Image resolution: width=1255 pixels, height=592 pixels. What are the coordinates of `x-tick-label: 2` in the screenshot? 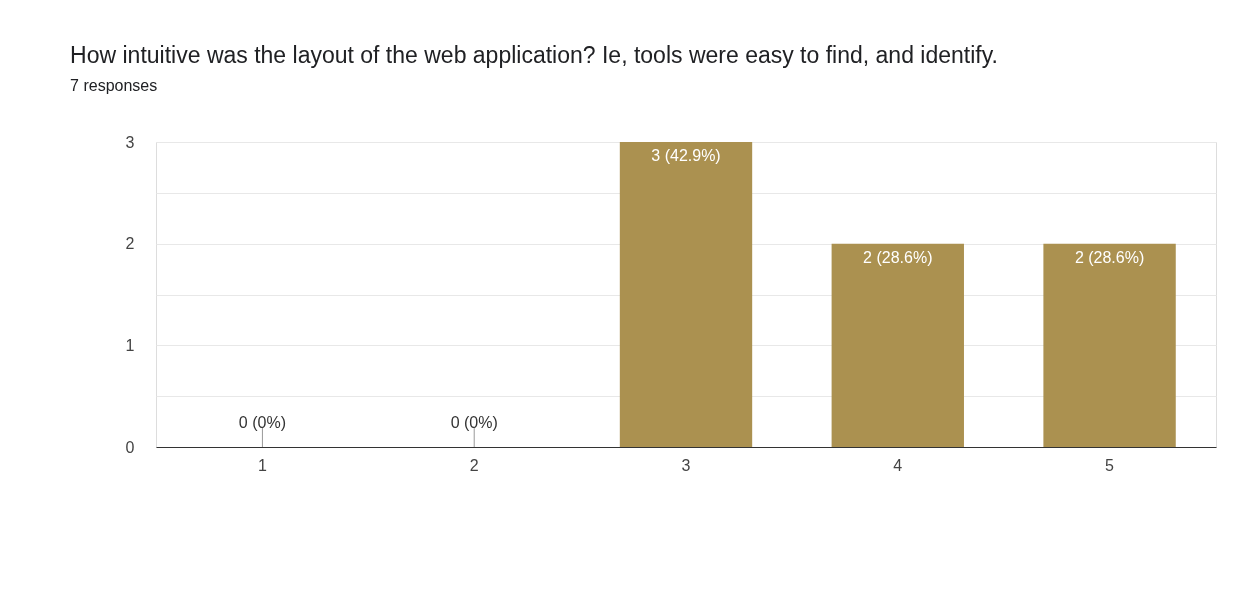 It's located at (474, 465).